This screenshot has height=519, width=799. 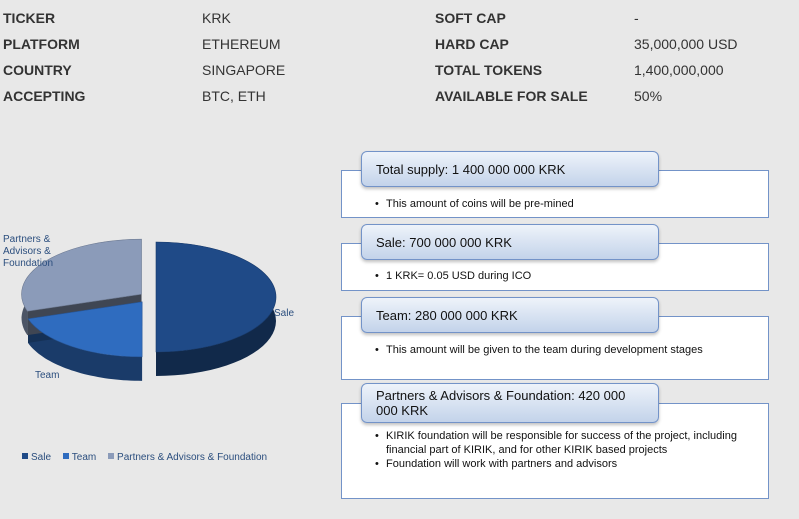 What do you see at coordinates (555, 276) in the screenshot?
I see `bullet-item: 1 KRK= 0.05 USD during ICO` at bounding box center [555, 276].